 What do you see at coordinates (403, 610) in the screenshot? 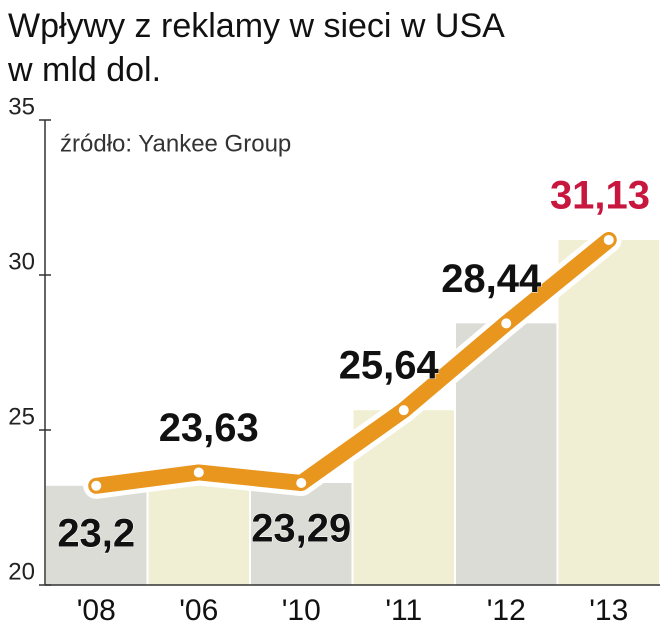
I see `x-tick-label: '11` at bounding box center [403, 610].